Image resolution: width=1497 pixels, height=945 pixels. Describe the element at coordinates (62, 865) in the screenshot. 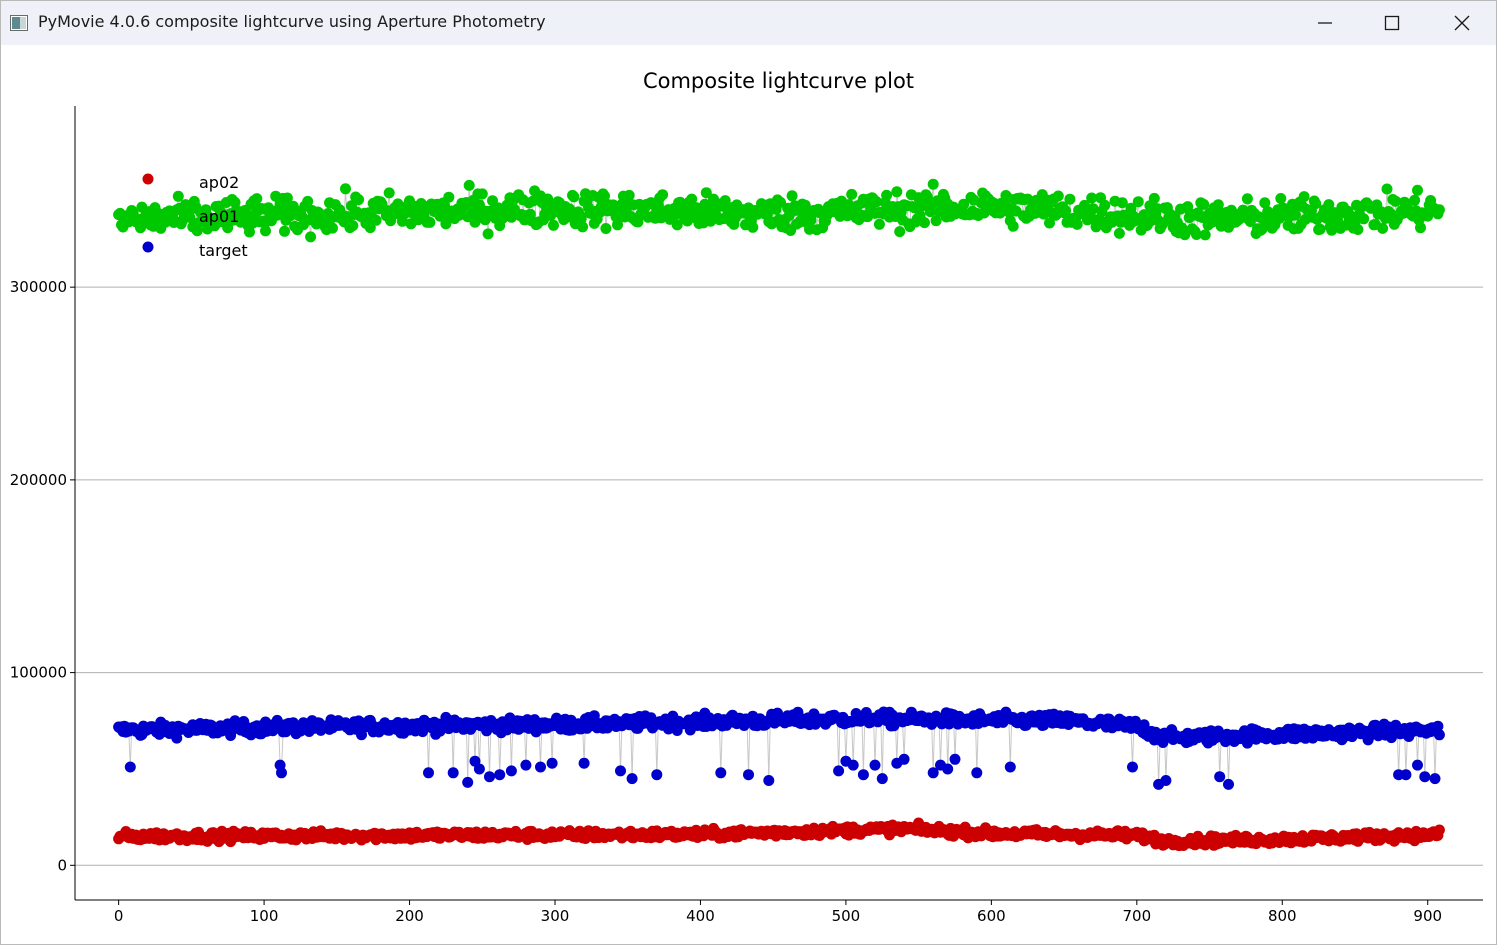

I see `y-tick-label: 0` at that location.